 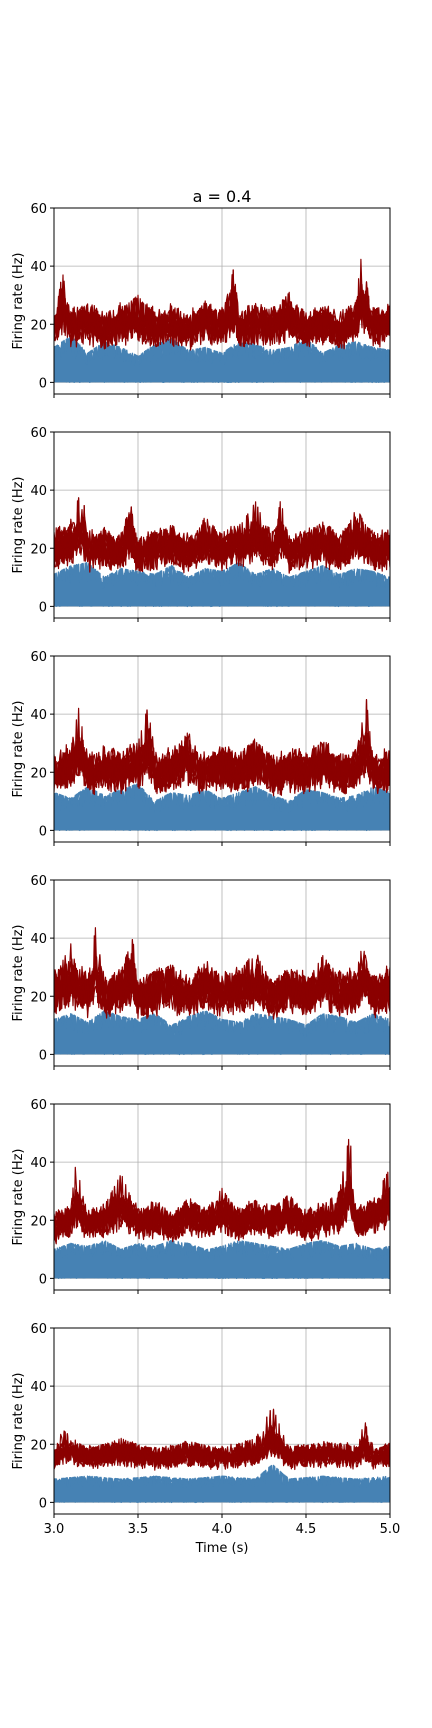 I want to click on subplot-2: 0 20 40 60 Firing rate (Hz), so click(x=201, y=524).